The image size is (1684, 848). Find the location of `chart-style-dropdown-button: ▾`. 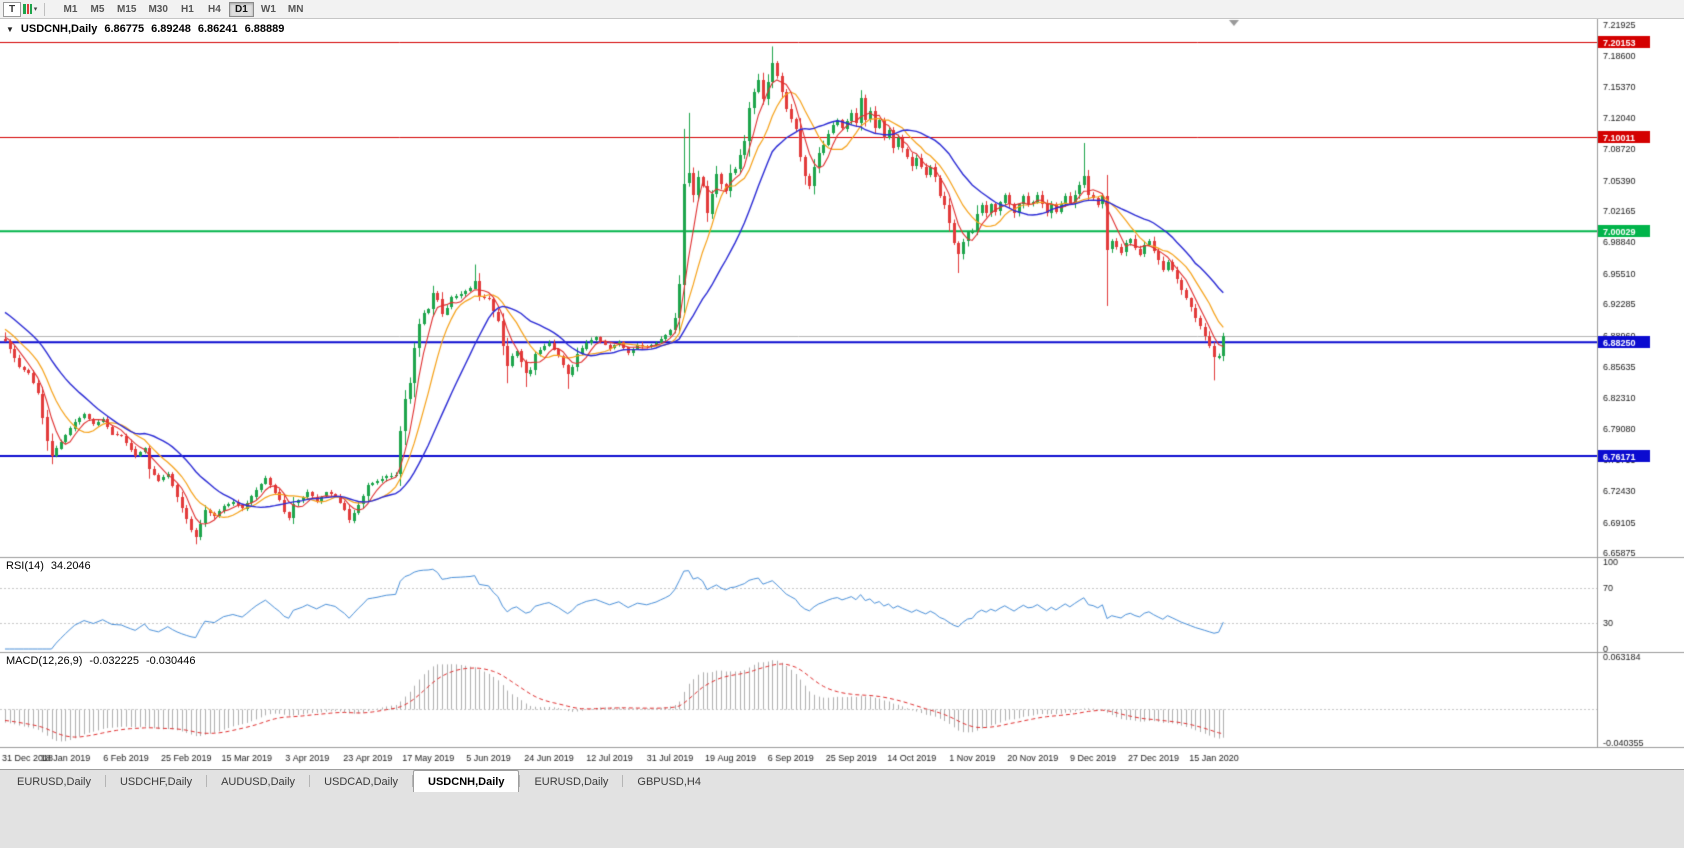

chart-style-dropdown-button: ▾ is located at coordinates (30, 9).